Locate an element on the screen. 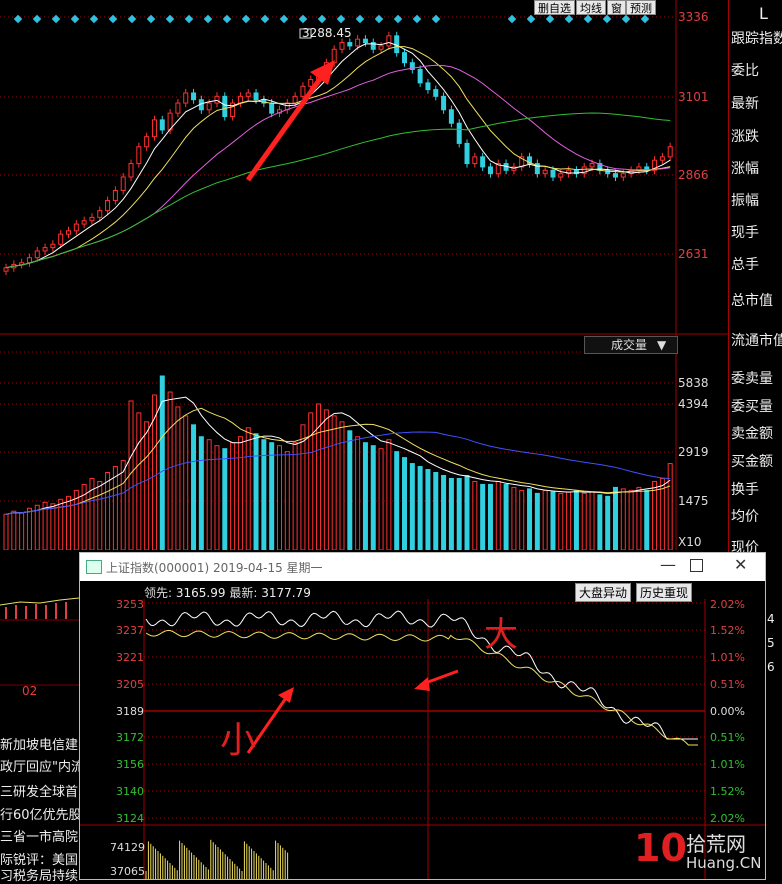 This screenshot has width=782, height=884. panel-field-label: 流通市值 is located at coordinates (756, 341).